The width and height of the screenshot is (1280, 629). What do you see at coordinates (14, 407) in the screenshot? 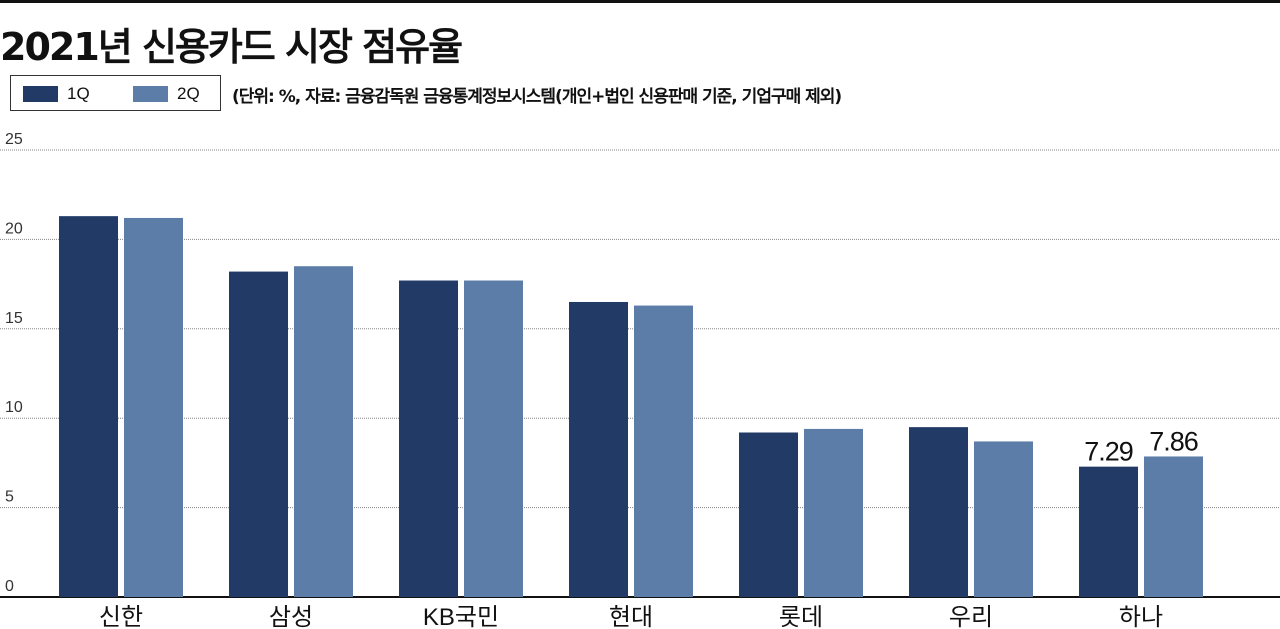
I see `y-tick-label: 10` at bounding box center [14, 407].